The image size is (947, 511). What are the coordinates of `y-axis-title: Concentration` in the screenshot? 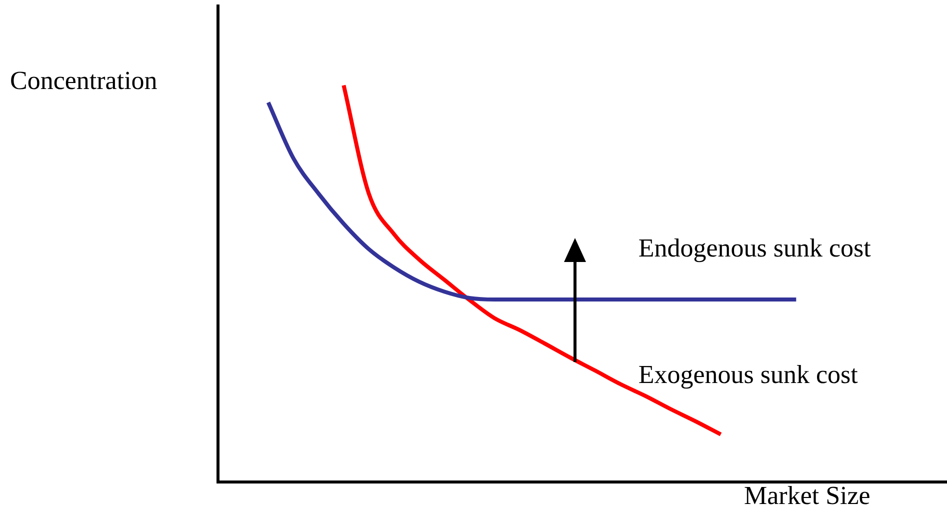 It's located at (84, 81).